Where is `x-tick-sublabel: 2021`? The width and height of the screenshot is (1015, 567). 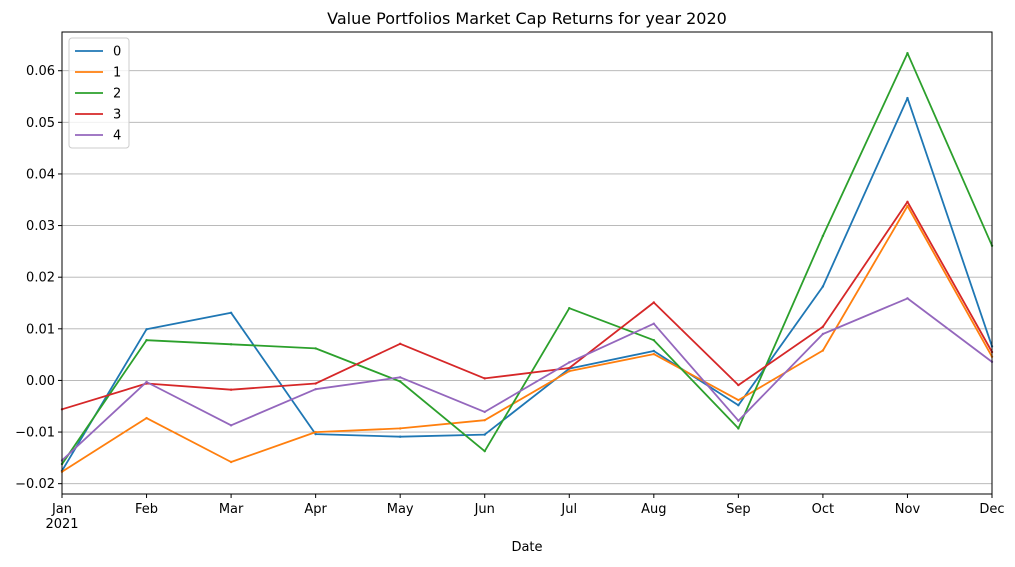
x-tick-sublabel: 2021 is located at coordinates (61, 524).